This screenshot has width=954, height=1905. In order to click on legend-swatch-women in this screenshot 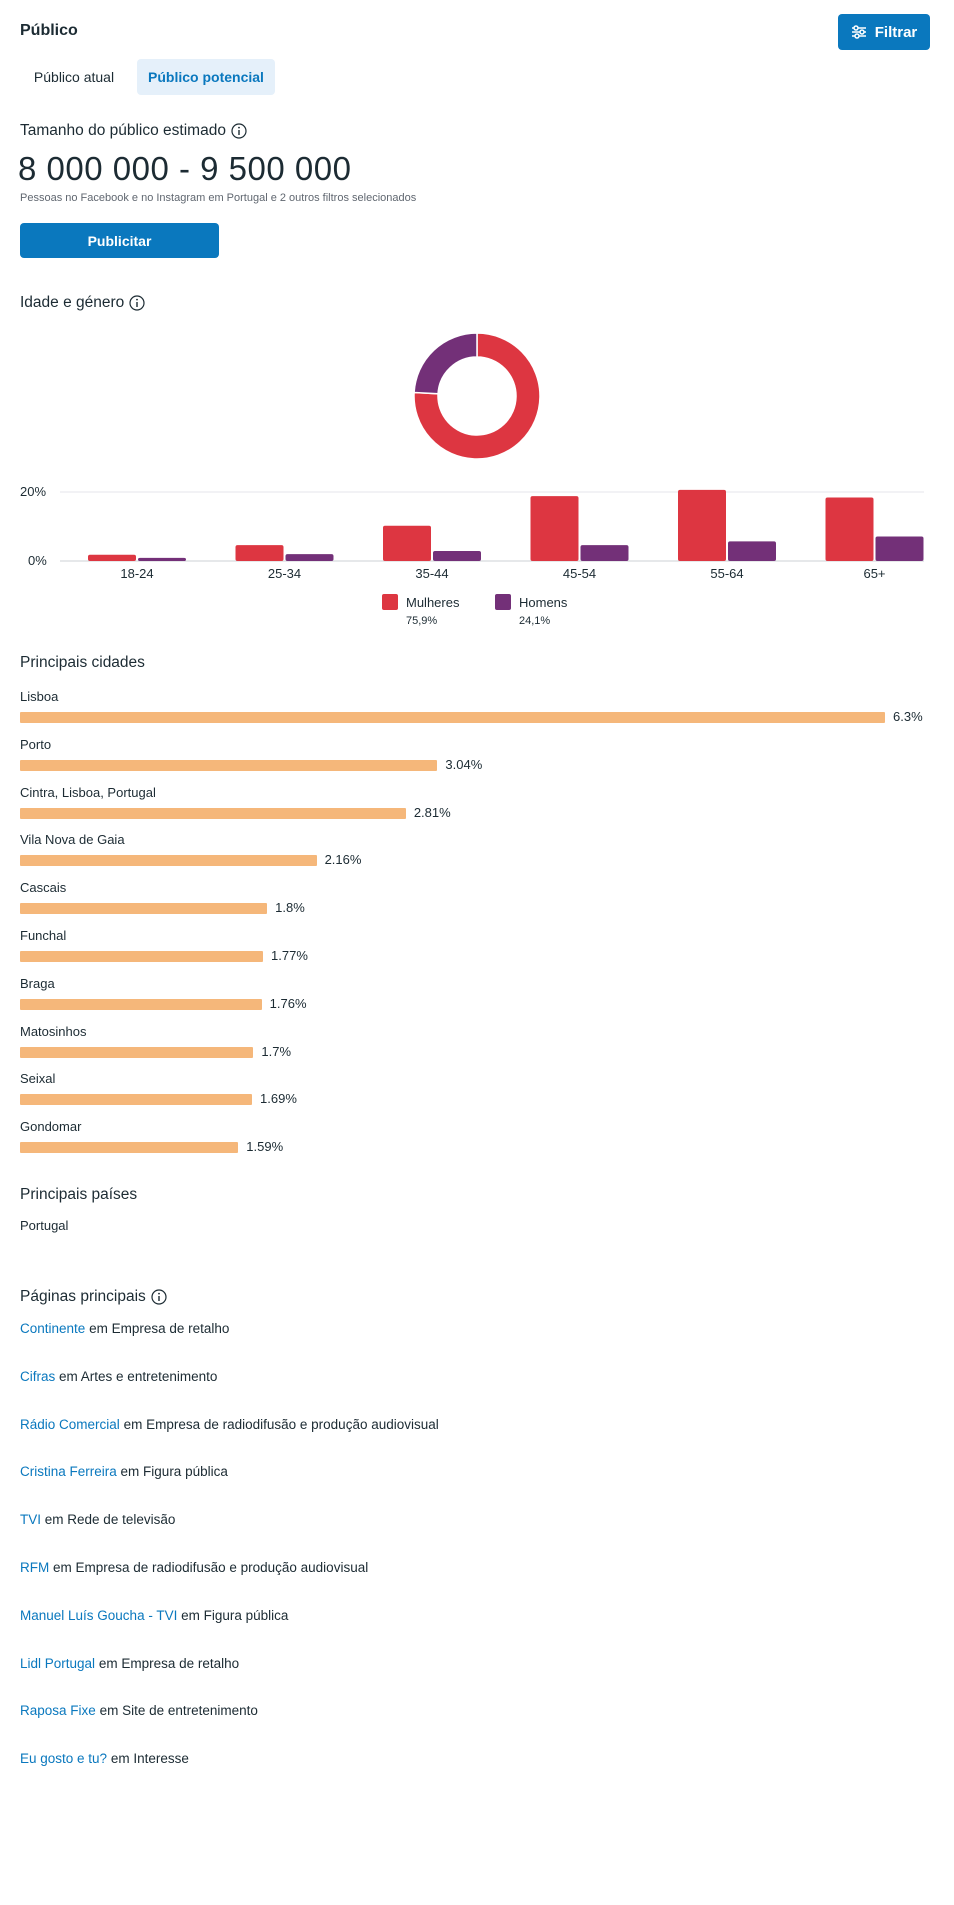, I will do `click(390, 602)`.